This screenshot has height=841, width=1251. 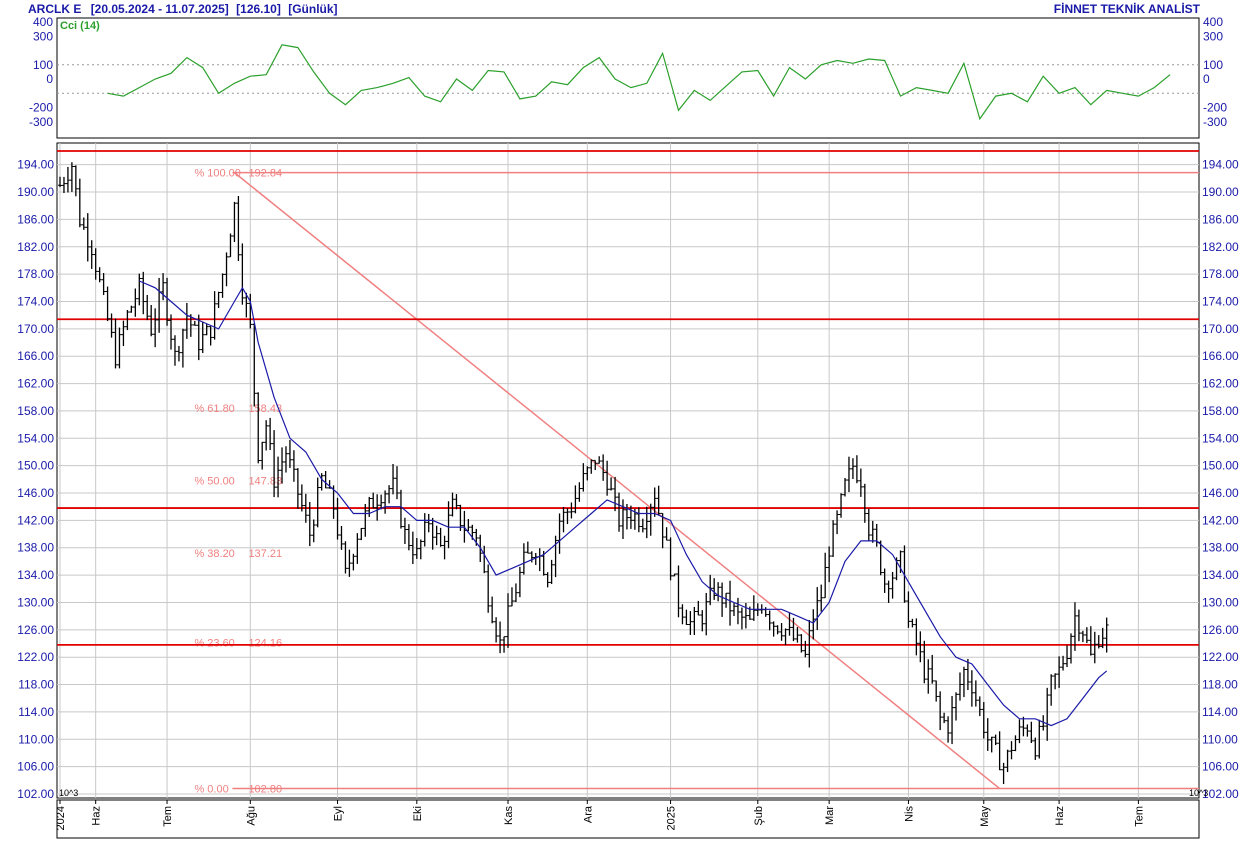 I want to click on cci-tick-label: -300, so click(x=41, y=122).